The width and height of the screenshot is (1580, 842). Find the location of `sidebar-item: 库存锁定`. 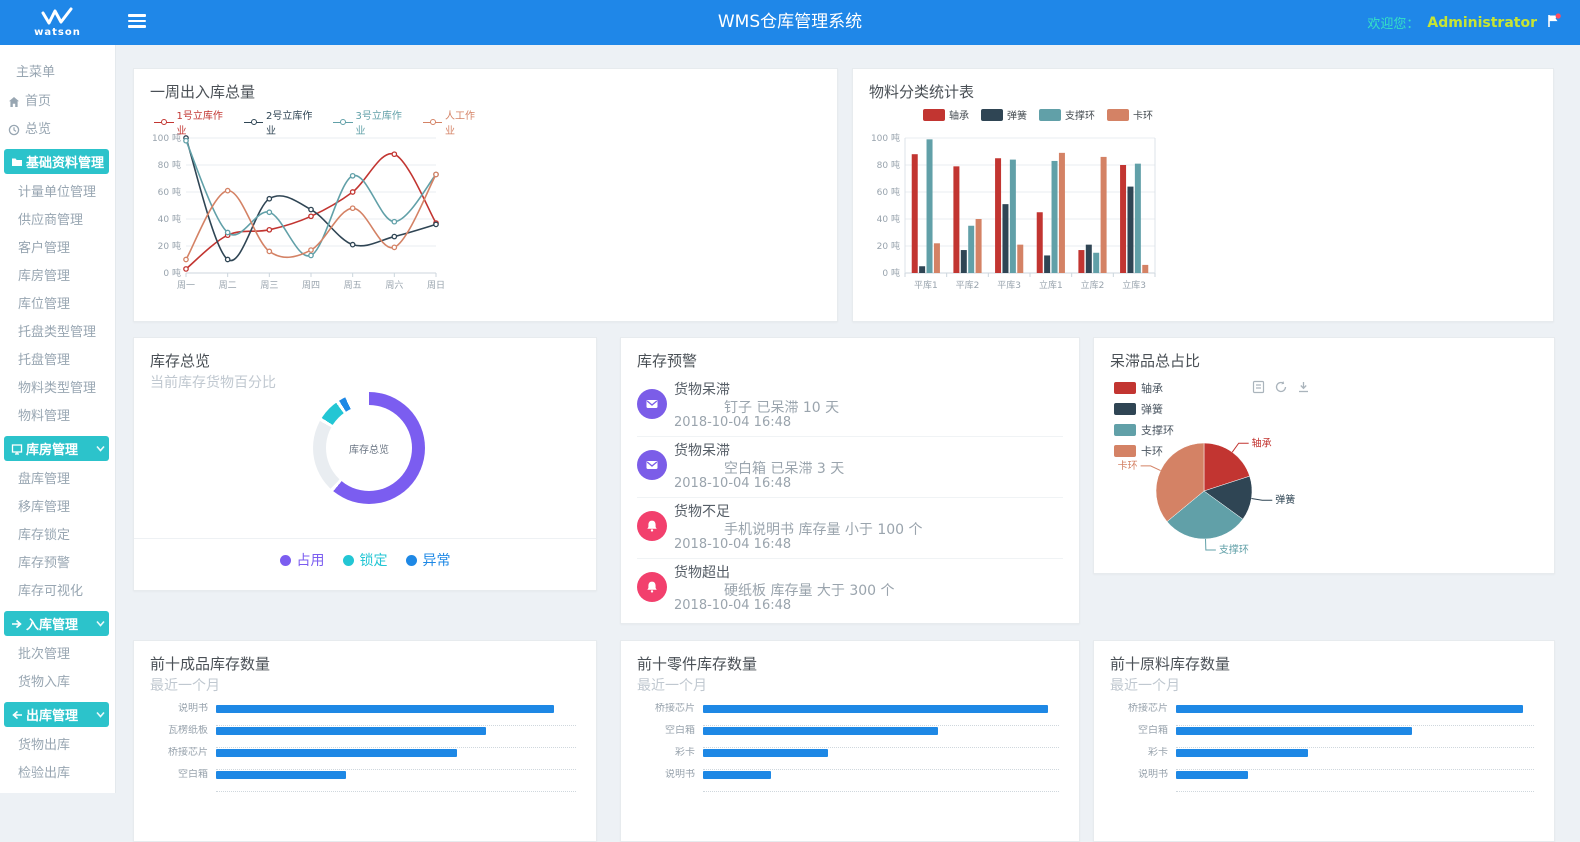

sidebar-item: 库存锁定 is located at coordinates (57, 536).